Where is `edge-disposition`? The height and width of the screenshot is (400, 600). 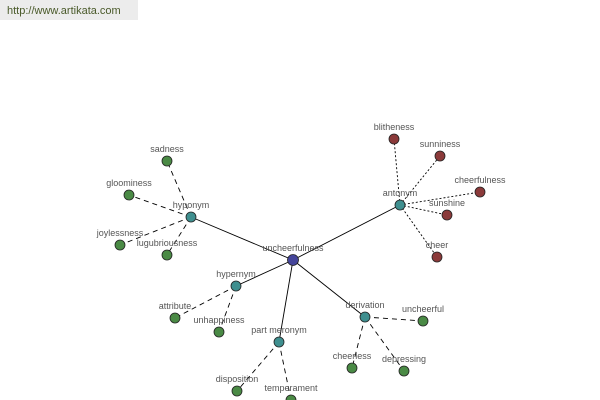
edge-disposition is located at coordinates (258, 366).